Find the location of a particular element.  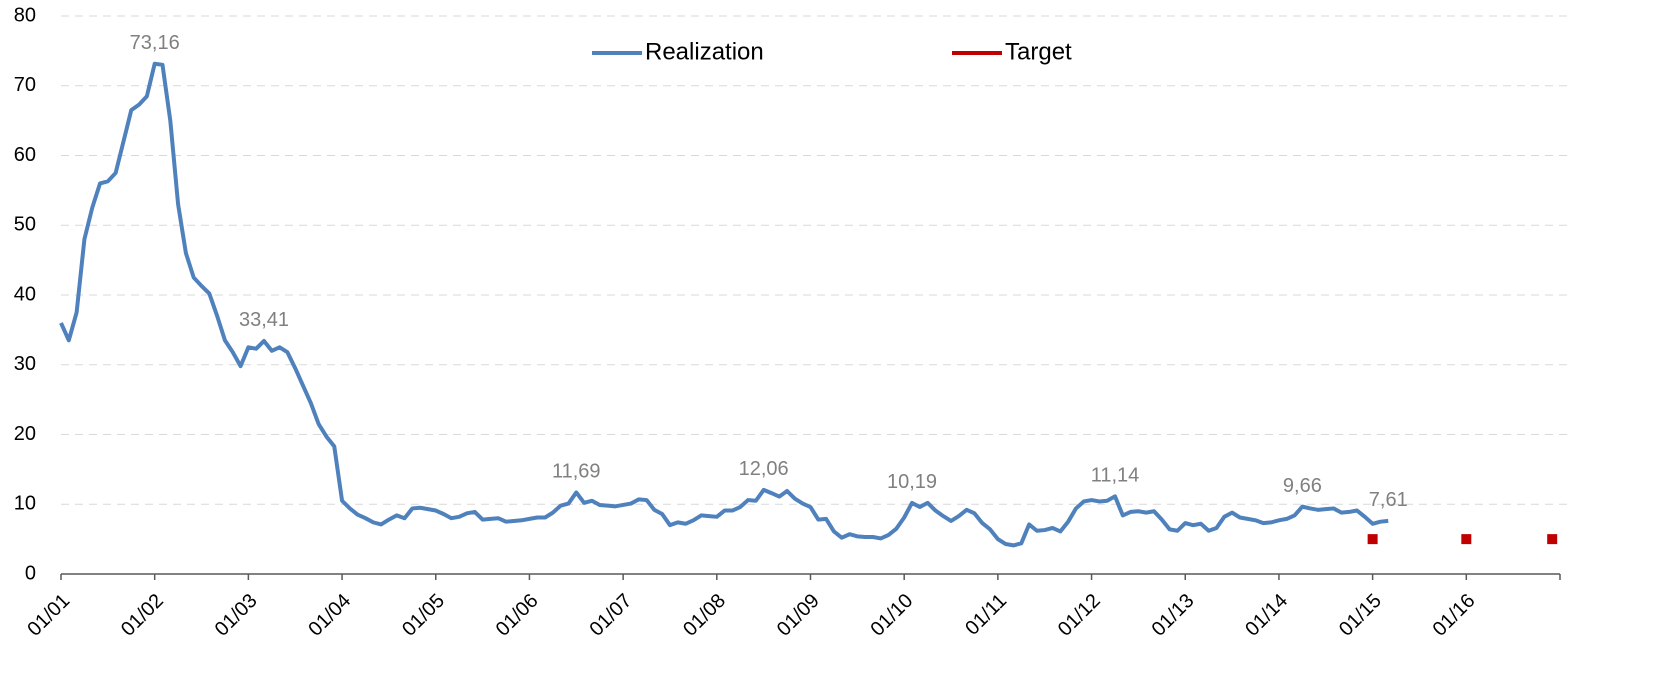

x-tick-label: 01/11 is located at coordinates (986, 615).